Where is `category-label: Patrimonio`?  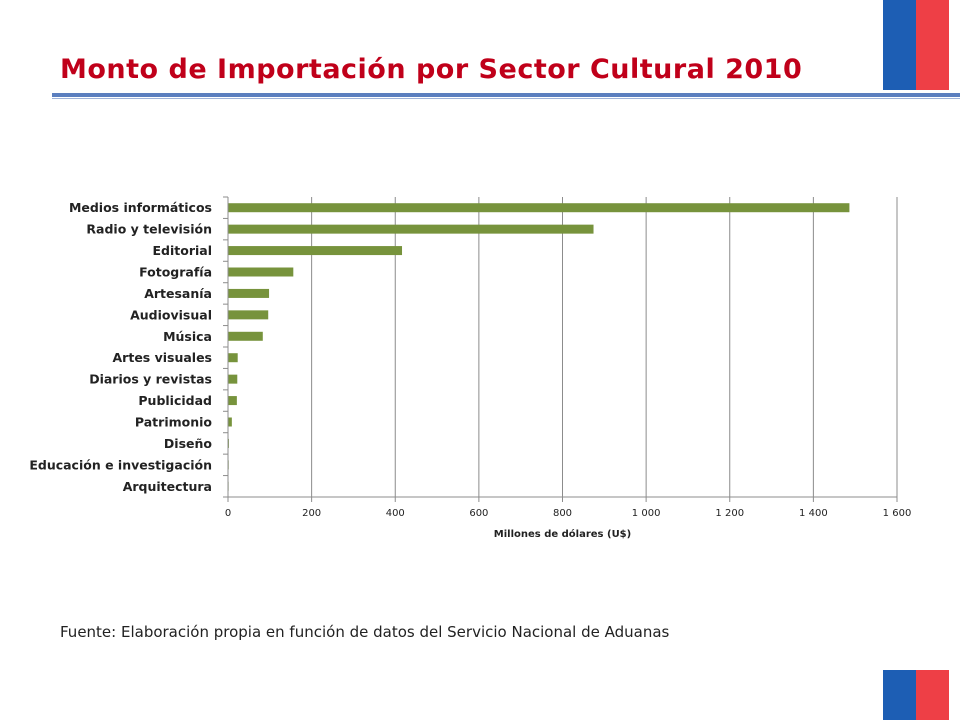
category-label: Patrimonio is located at coordinates (173, 422).